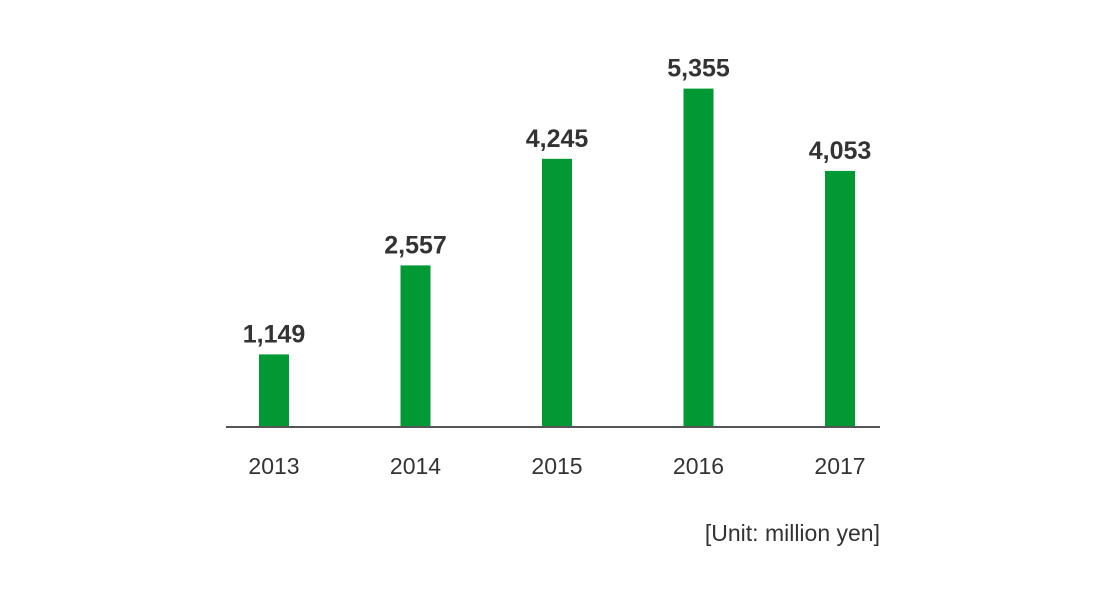 Image resolution: width=1100 pixels, height=600 pixels. I want to click on x-tick-label-2015: 2015, so click(556, 466).